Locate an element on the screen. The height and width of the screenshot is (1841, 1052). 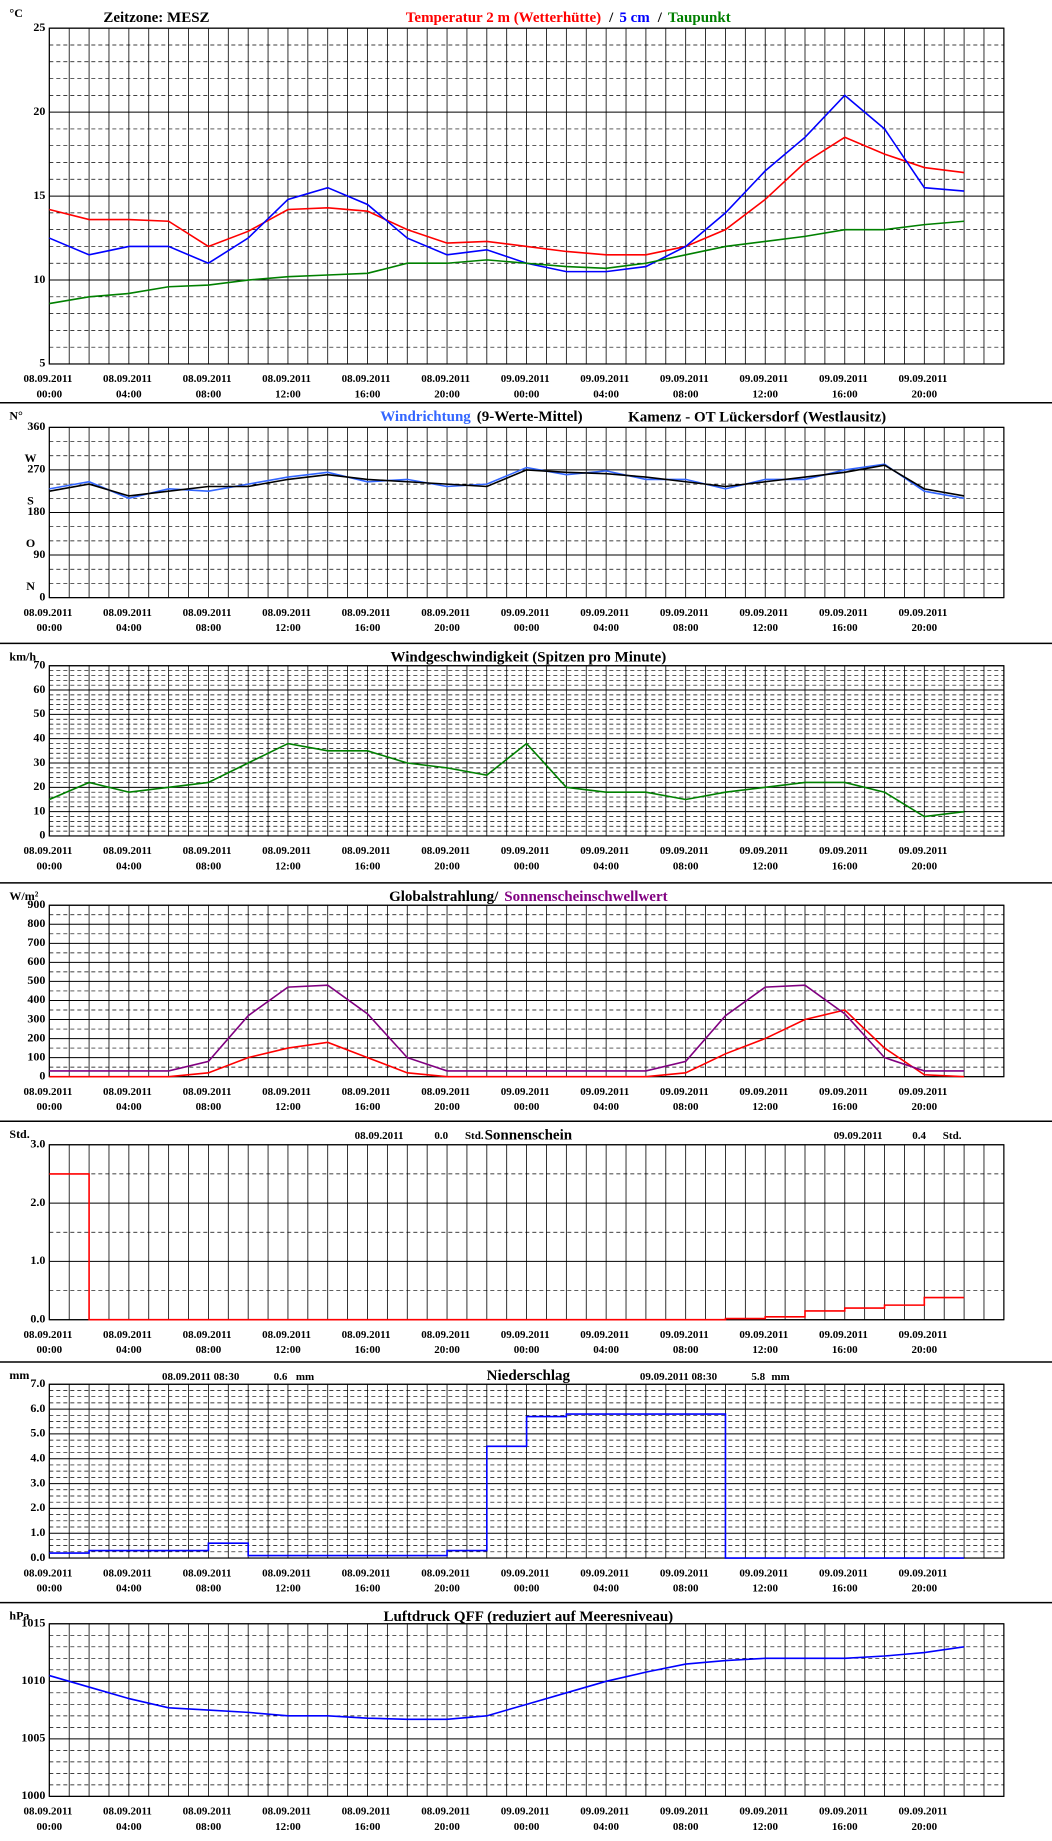
y-tick-label: 15 is located at coordinates (39, 195).